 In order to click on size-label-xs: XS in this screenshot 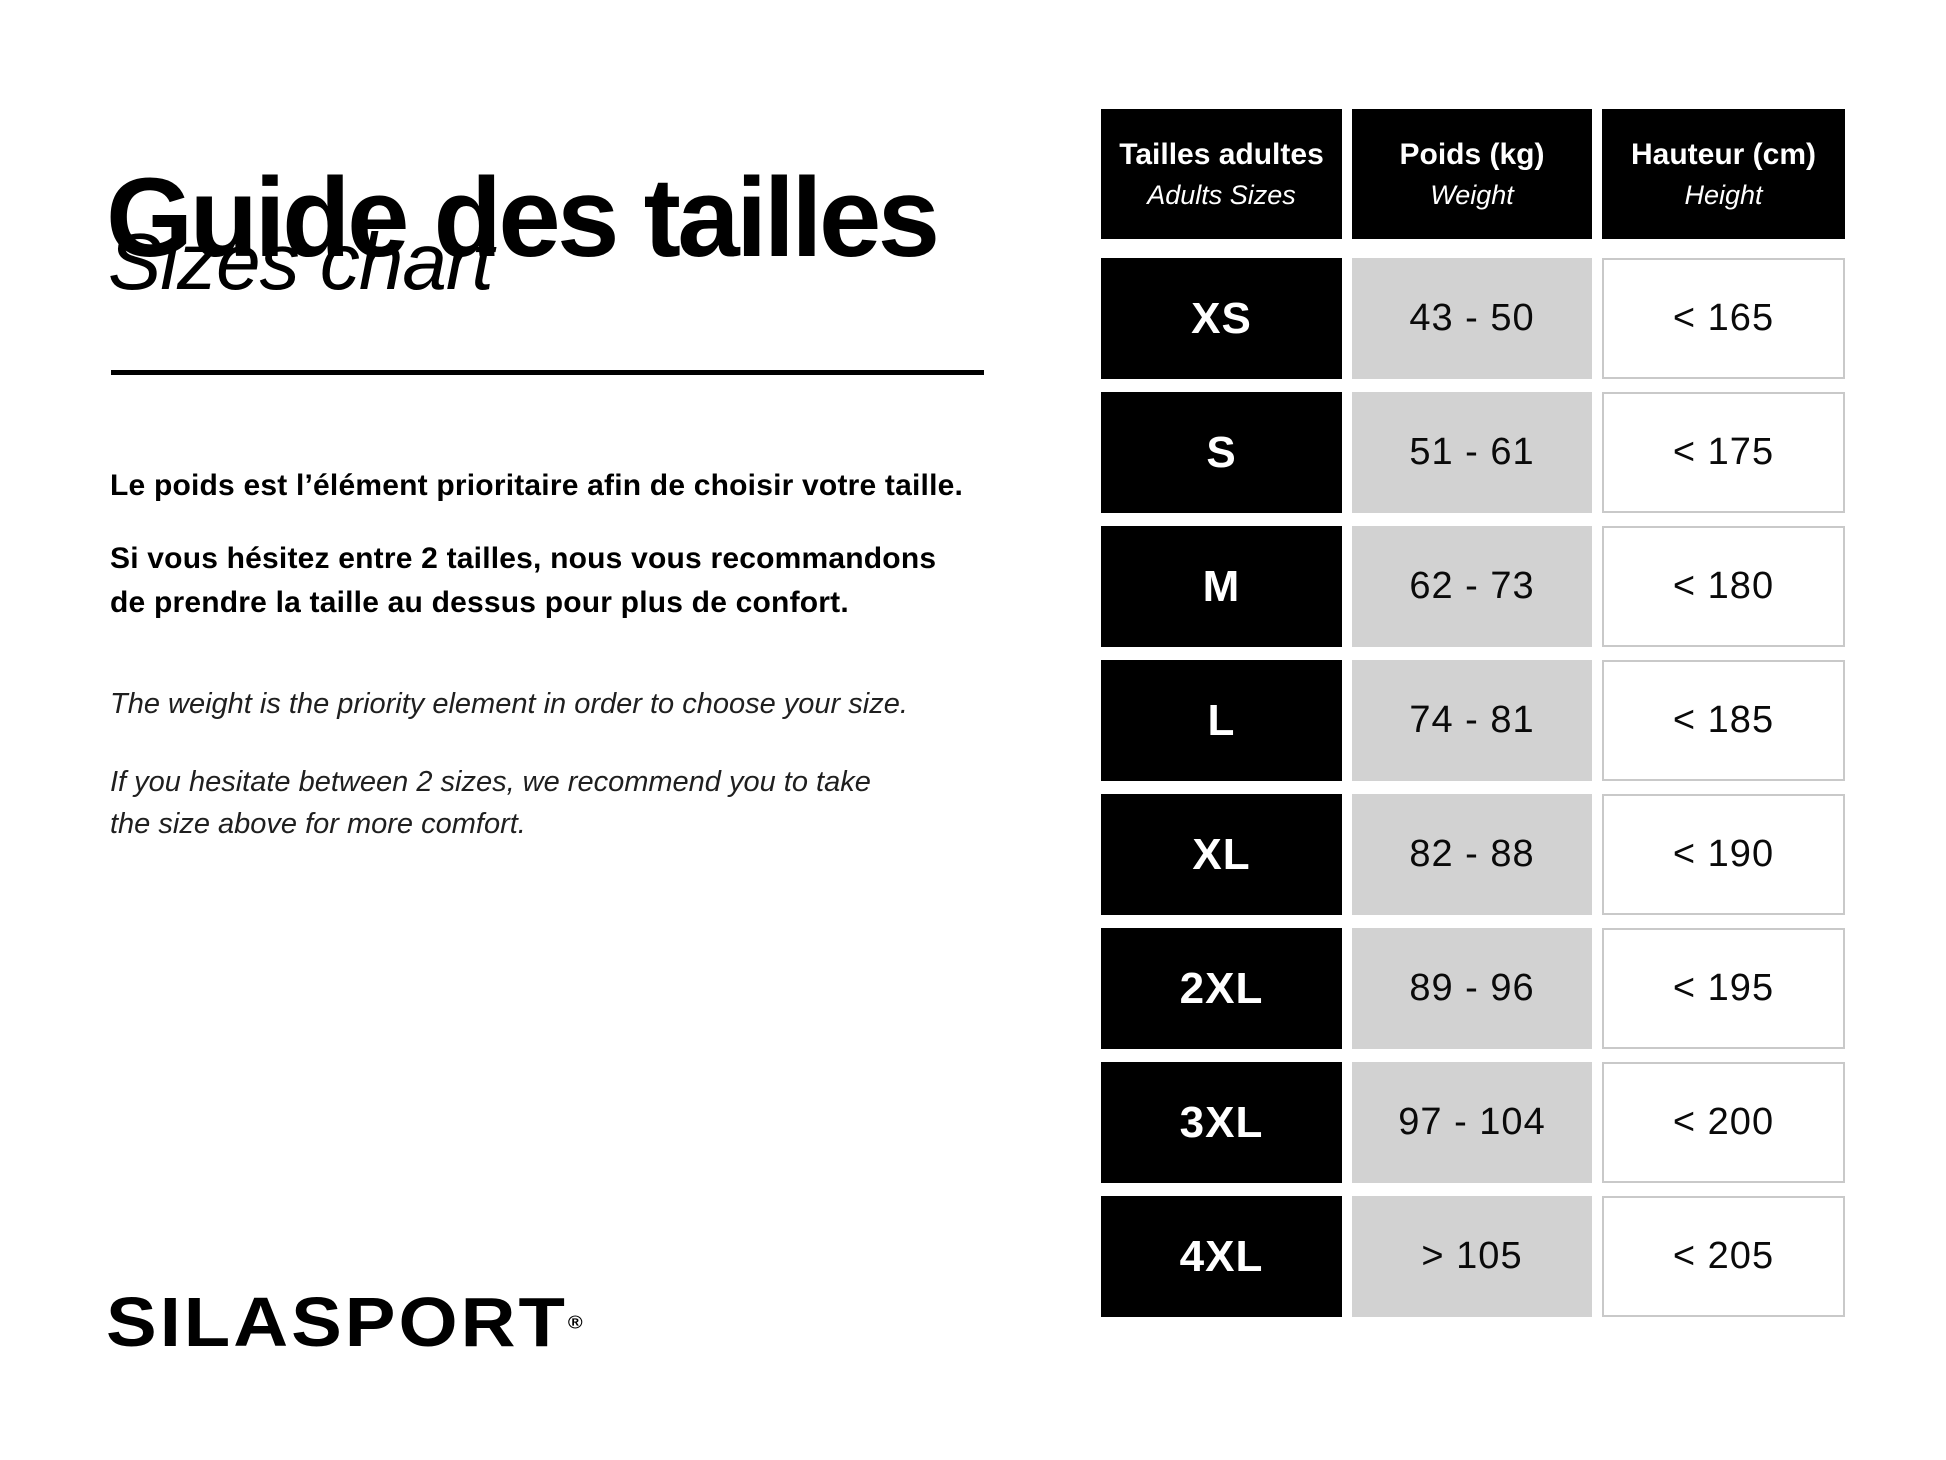, I will do `click(1221, 318)`.